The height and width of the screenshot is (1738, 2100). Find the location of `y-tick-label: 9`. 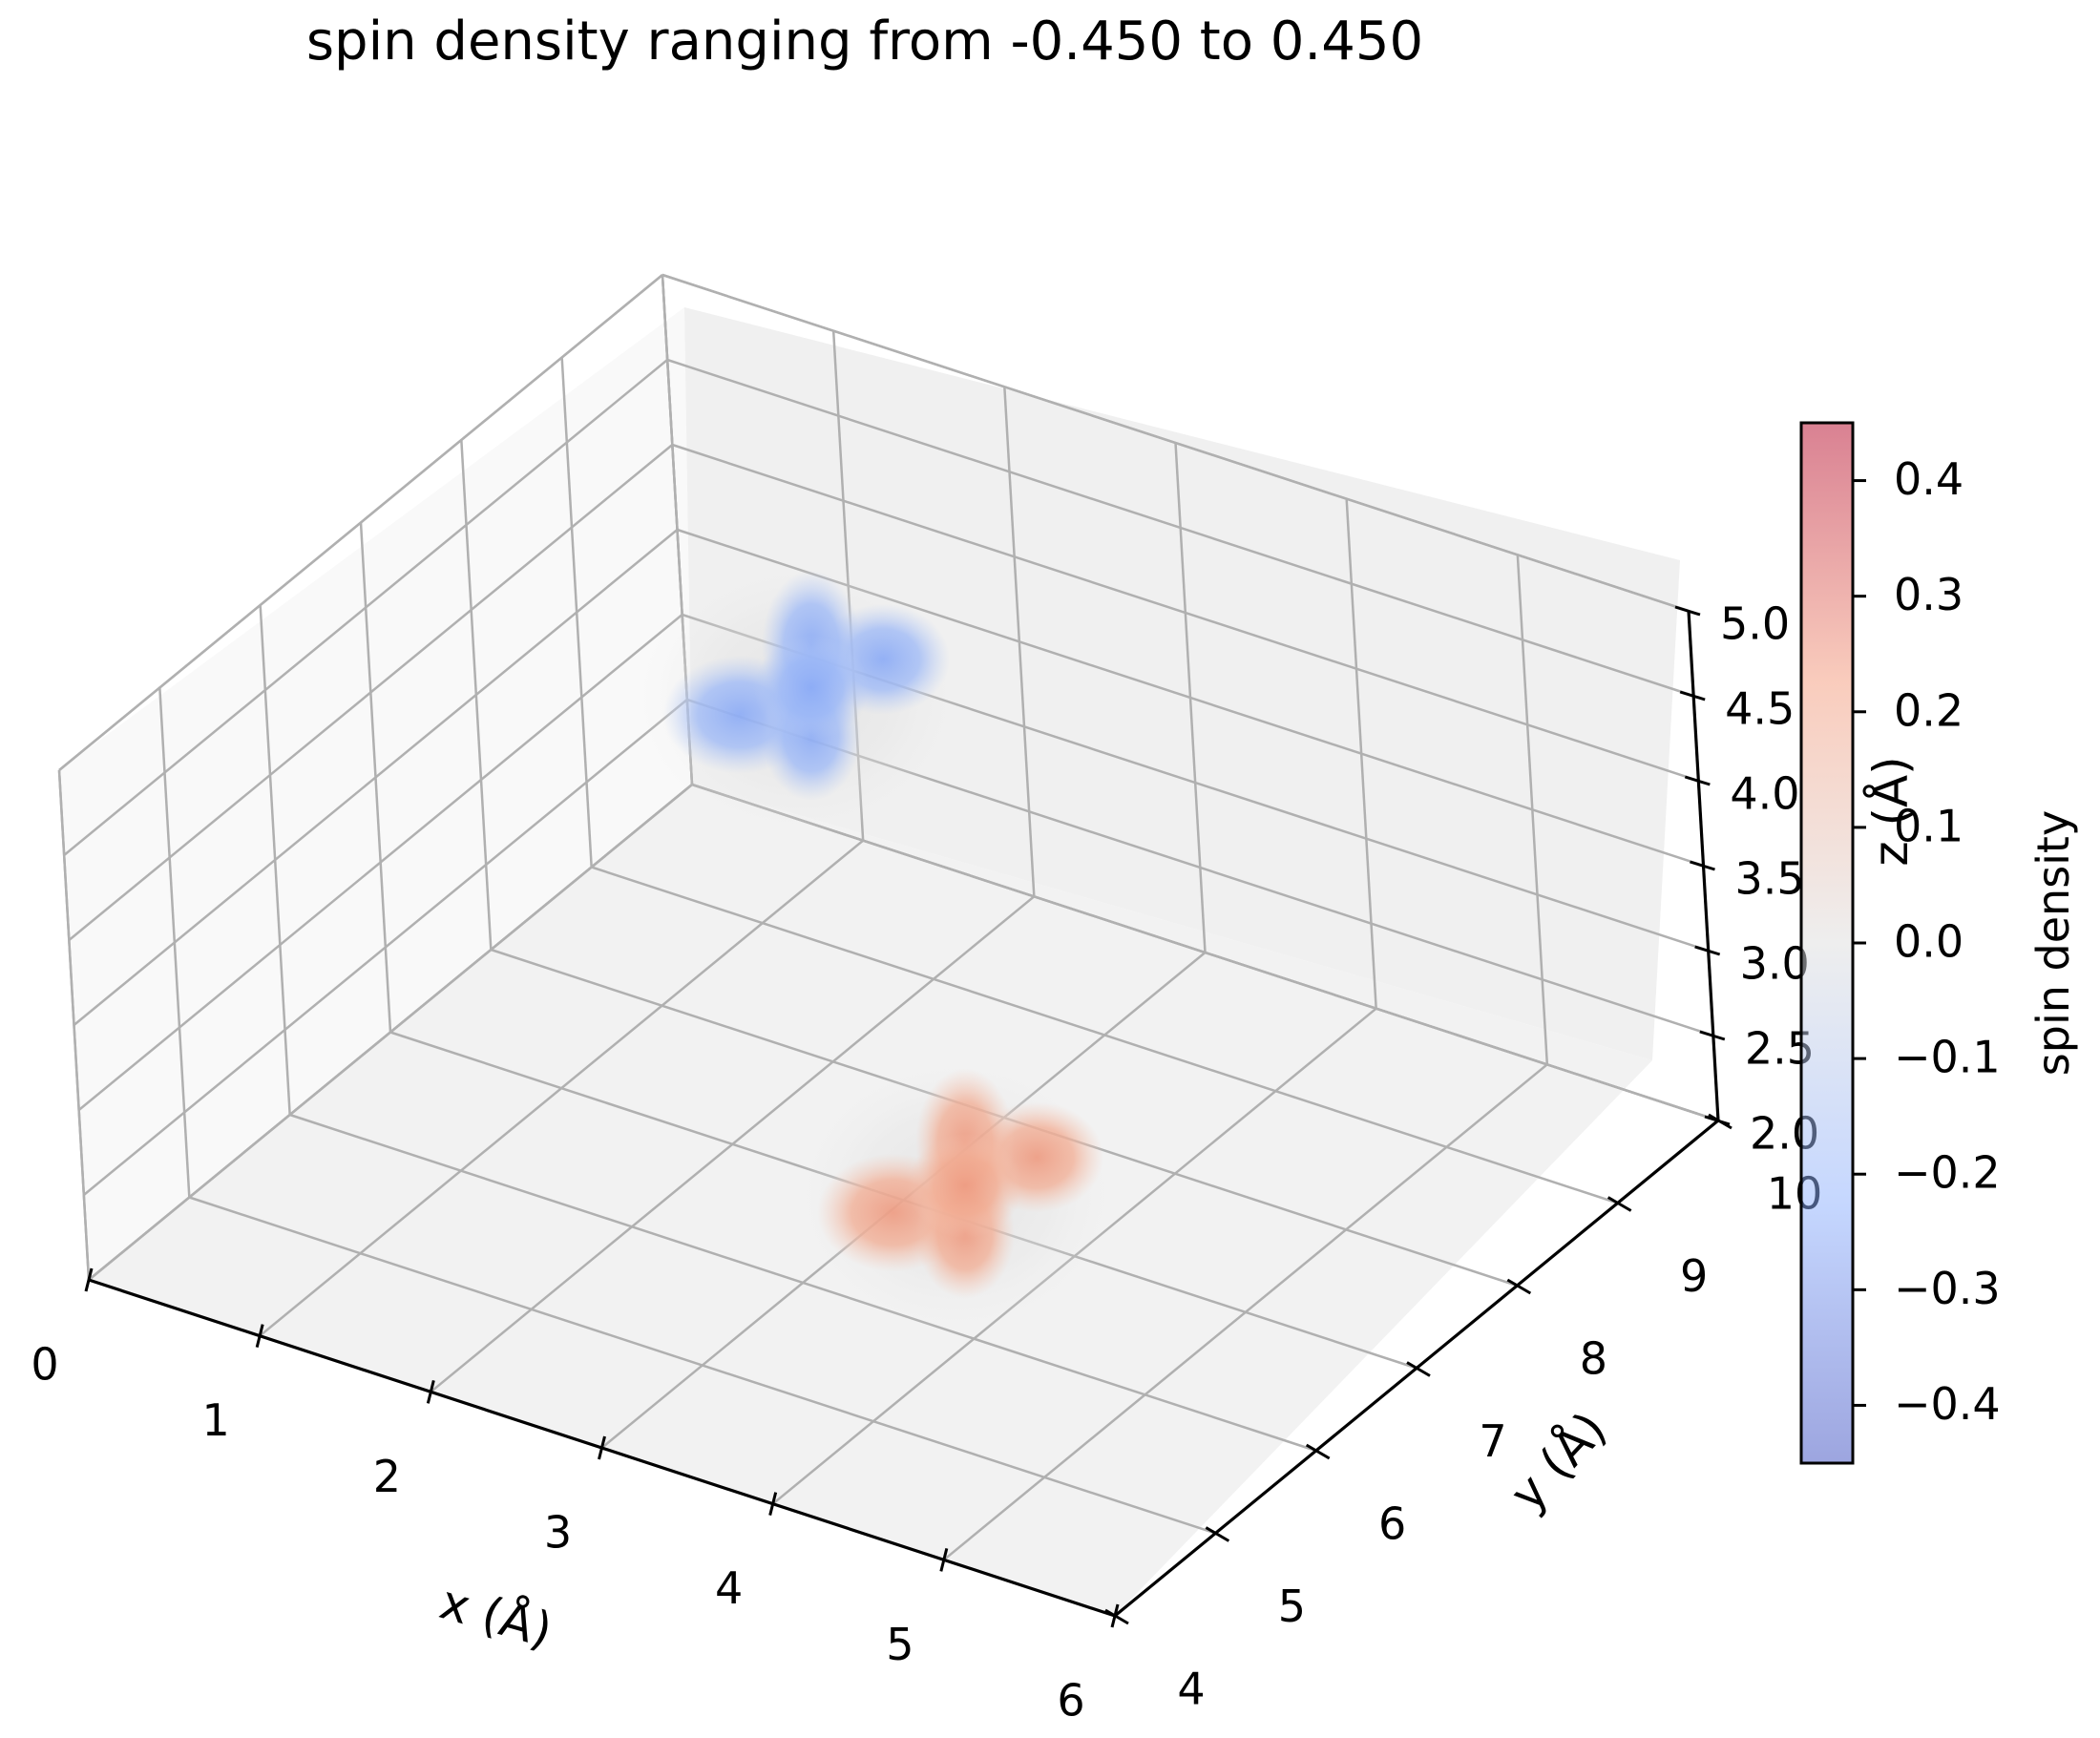

y-tick-label: 9 is located at coordinates (1694, 1276).